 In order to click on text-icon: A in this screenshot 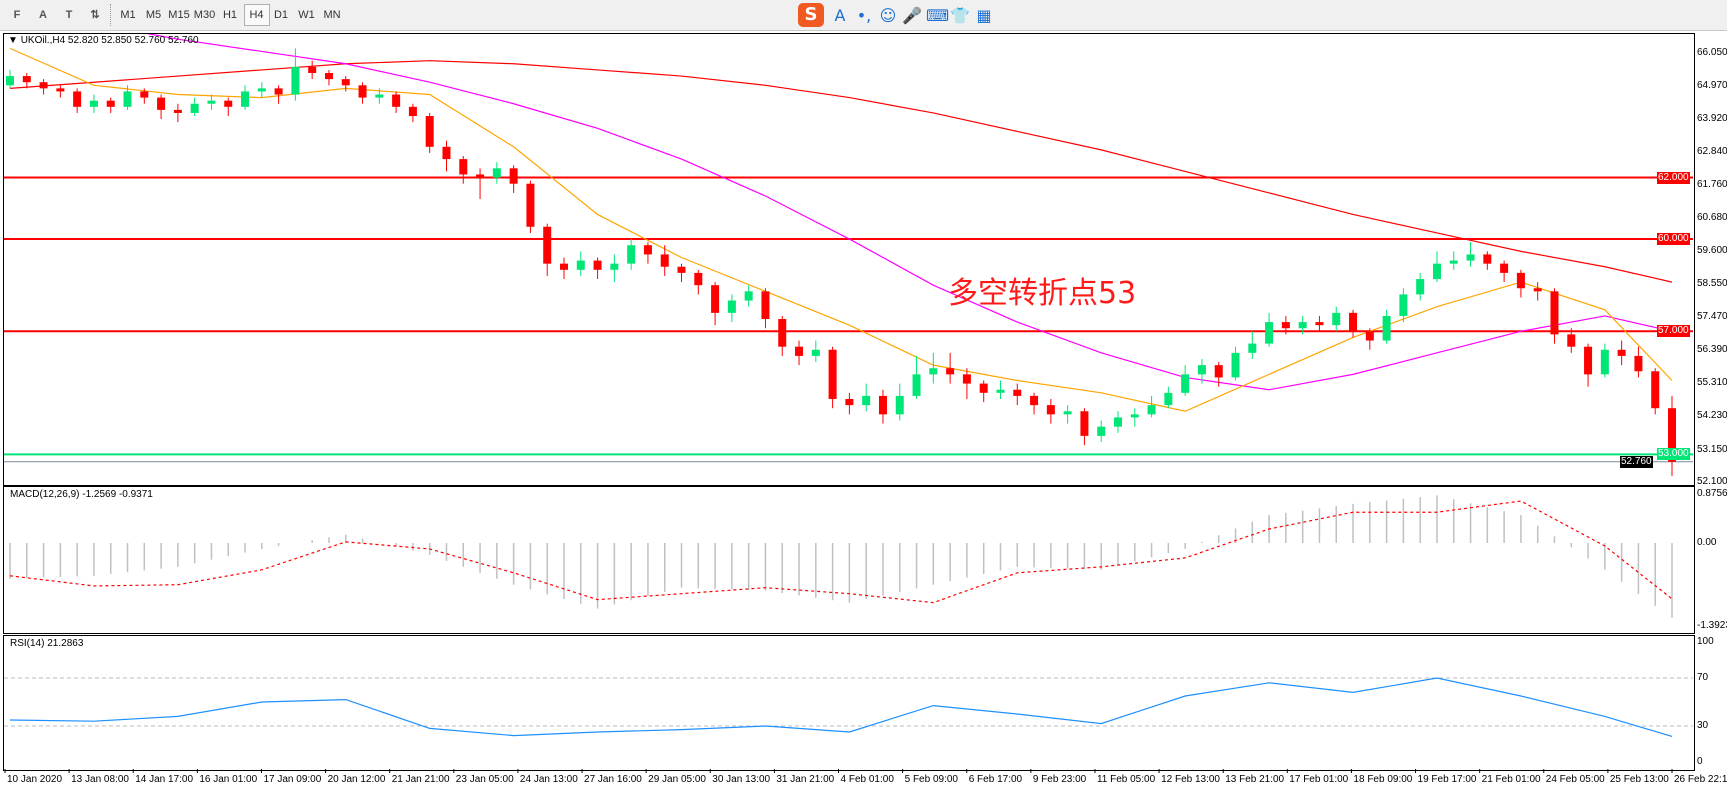, I will do `click(43, 15)`.